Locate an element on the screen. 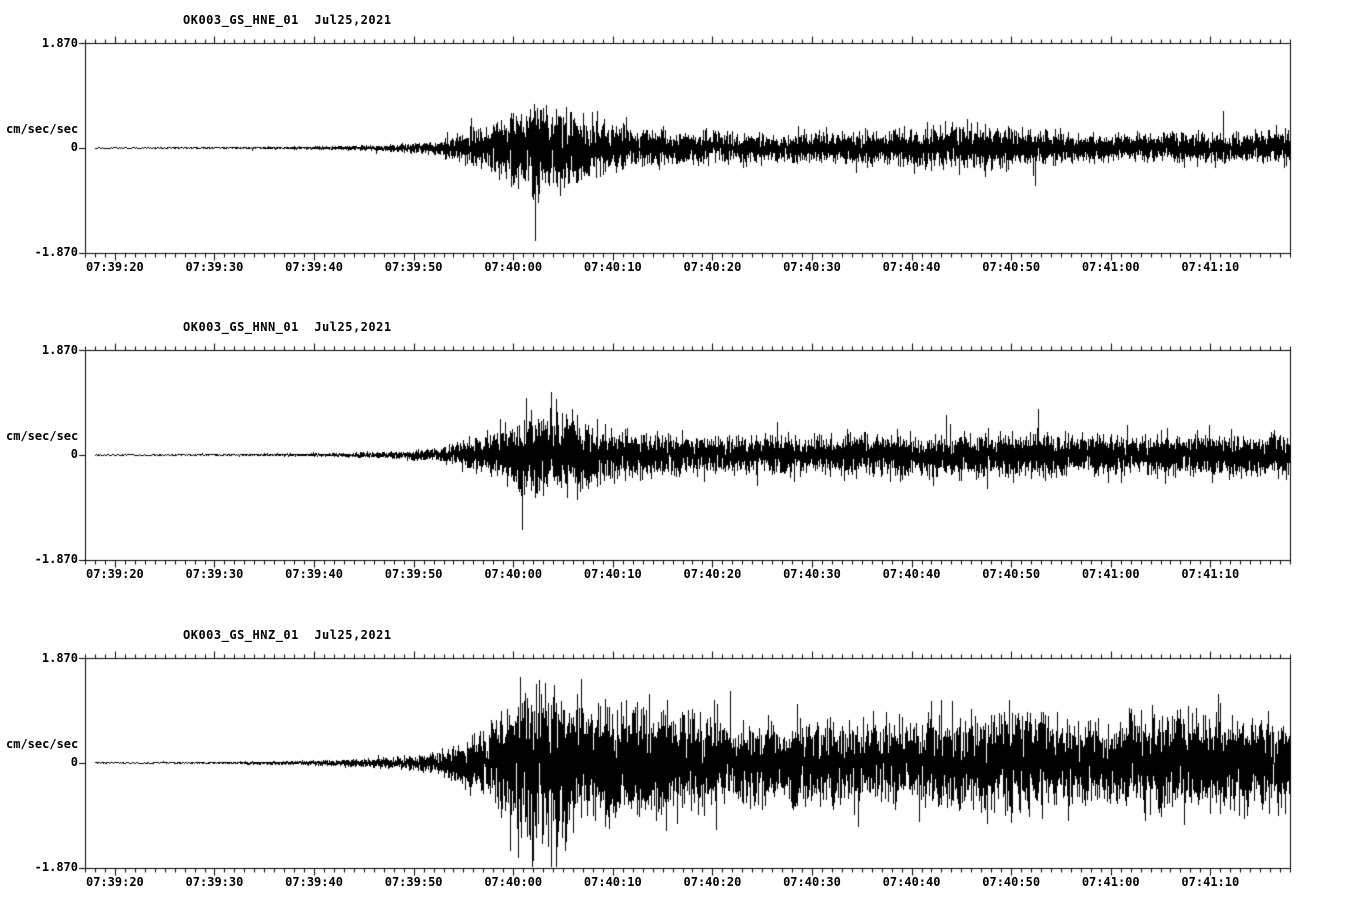 Image resolution: width=1358 pixels, height=924 pixels. trace-title: OK003_GS_HNN_01 Jul25,2021 is located at coordinates (287, 327).